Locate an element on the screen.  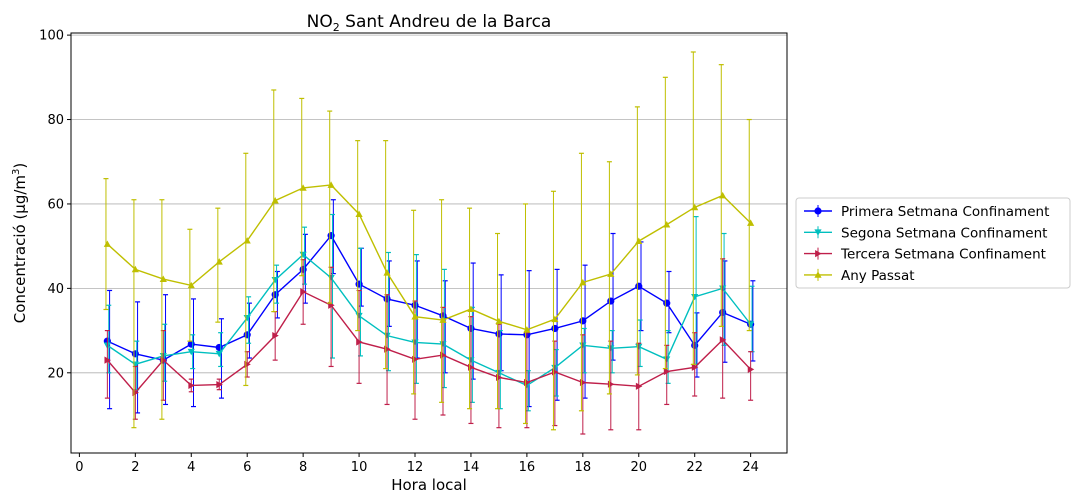
x-tick-label: 0 is located at coordinates (79, 467).